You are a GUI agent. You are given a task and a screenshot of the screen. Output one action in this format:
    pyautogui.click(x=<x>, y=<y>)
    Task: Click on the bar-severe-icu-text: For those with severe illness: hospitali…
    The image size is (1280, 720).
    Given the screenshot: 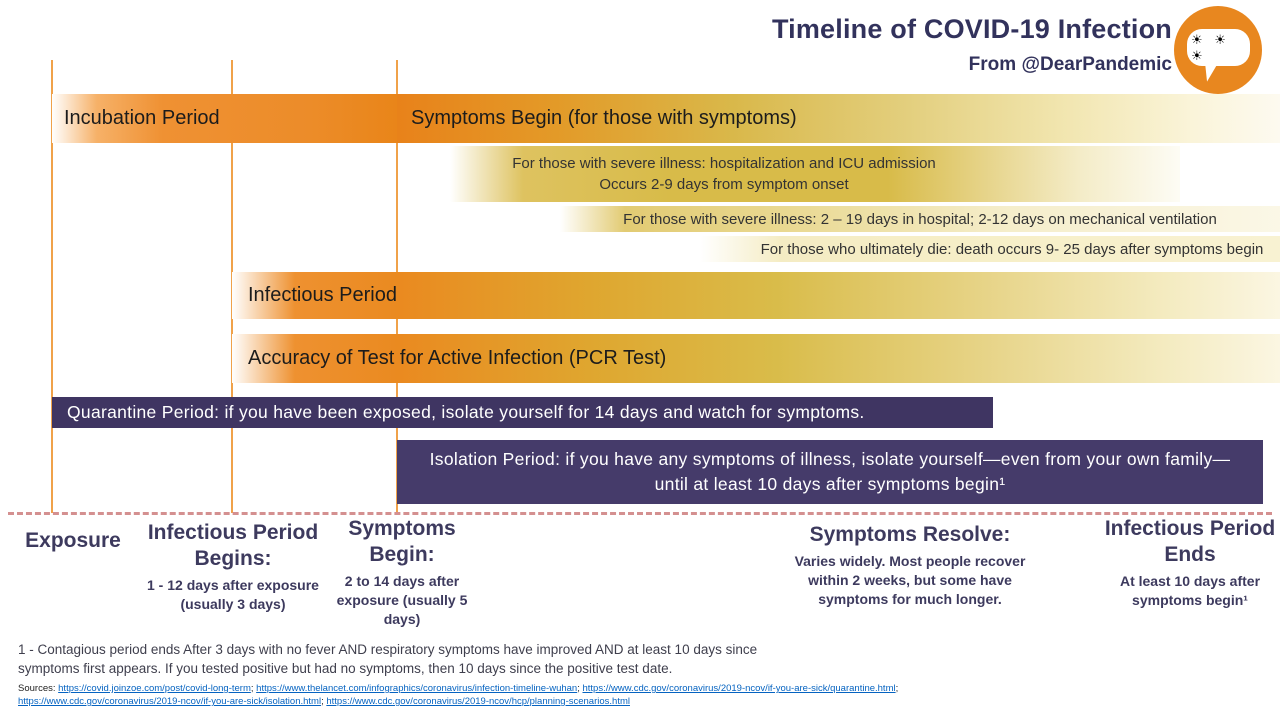 What is the action you would take?
    pyautogui.click(x=724, y=174)
    